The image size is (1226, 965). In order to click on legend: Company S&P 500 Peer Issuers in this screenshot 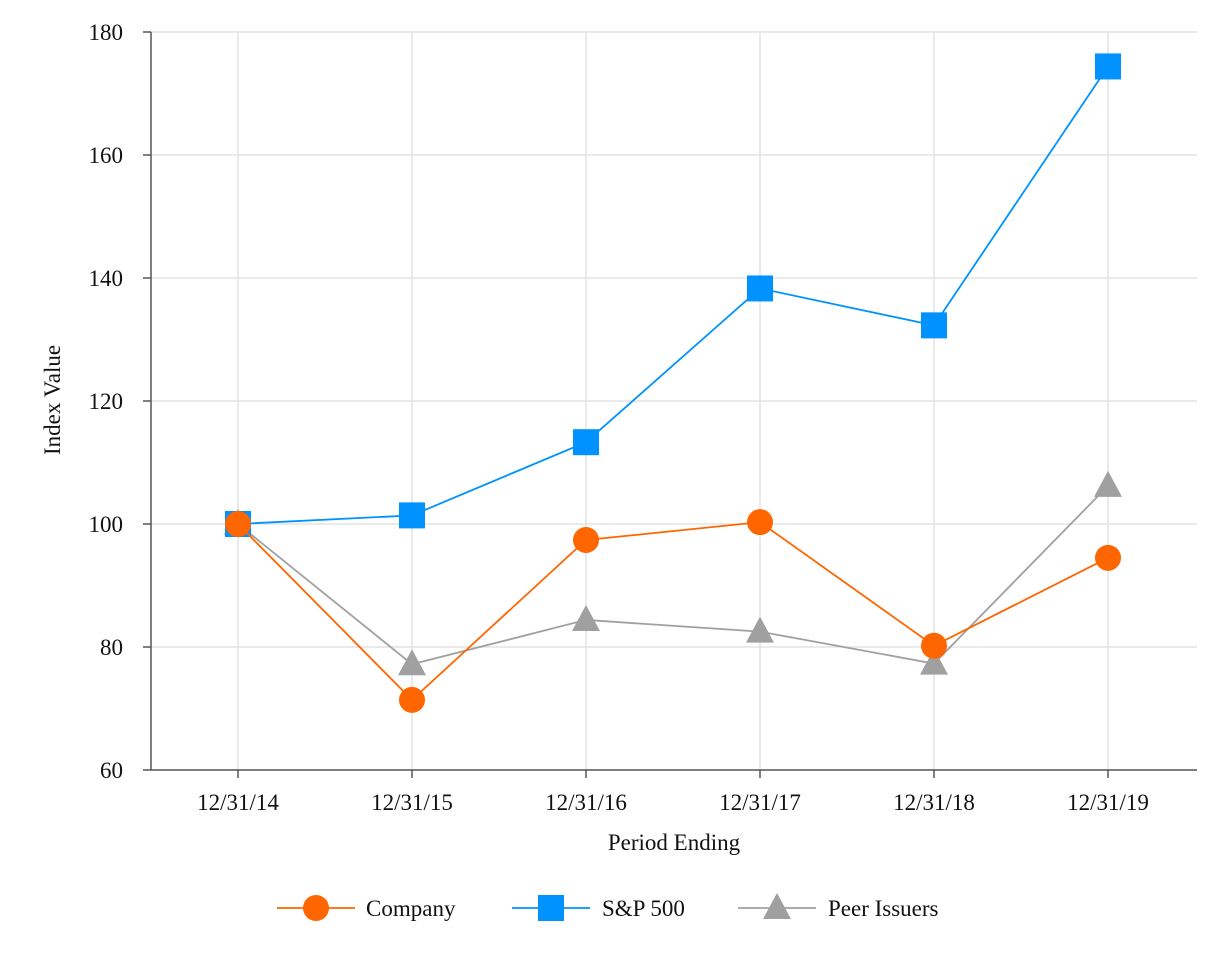, I will do `click(608, 907)`.